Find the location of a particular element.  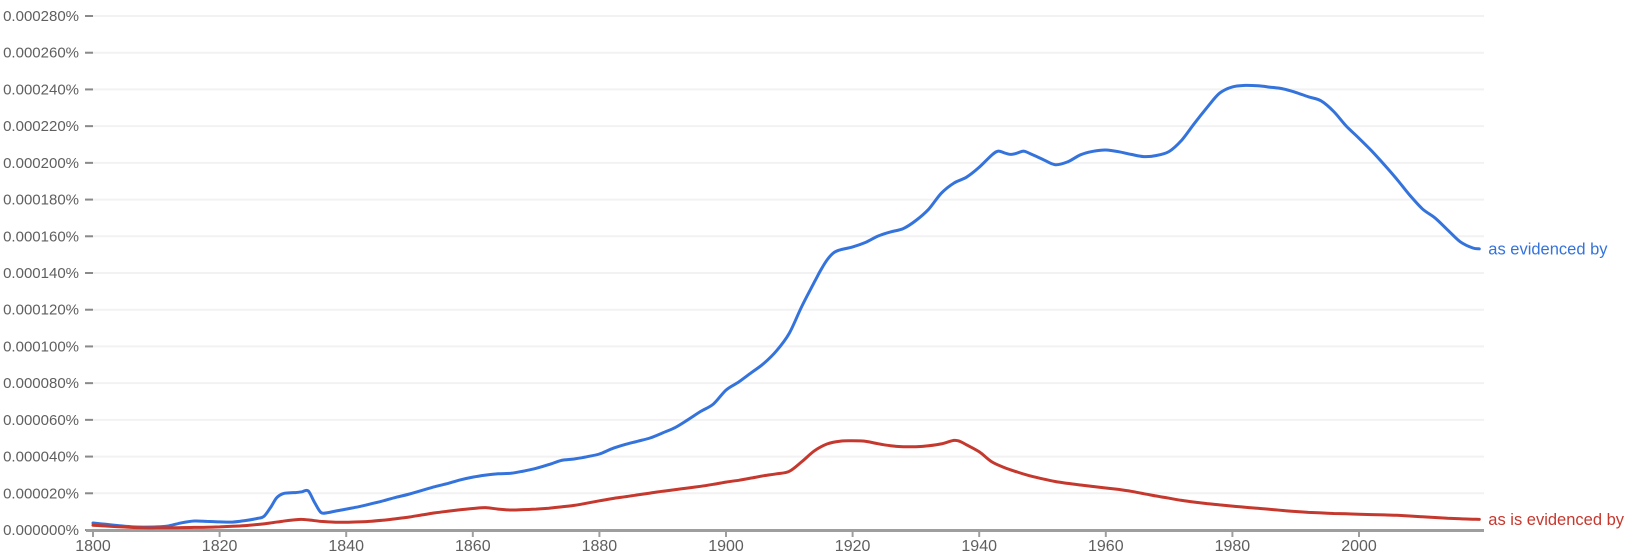

series-label-as-is-evidenced-by: as is evidenced by is located at coordinates (1556, 520).